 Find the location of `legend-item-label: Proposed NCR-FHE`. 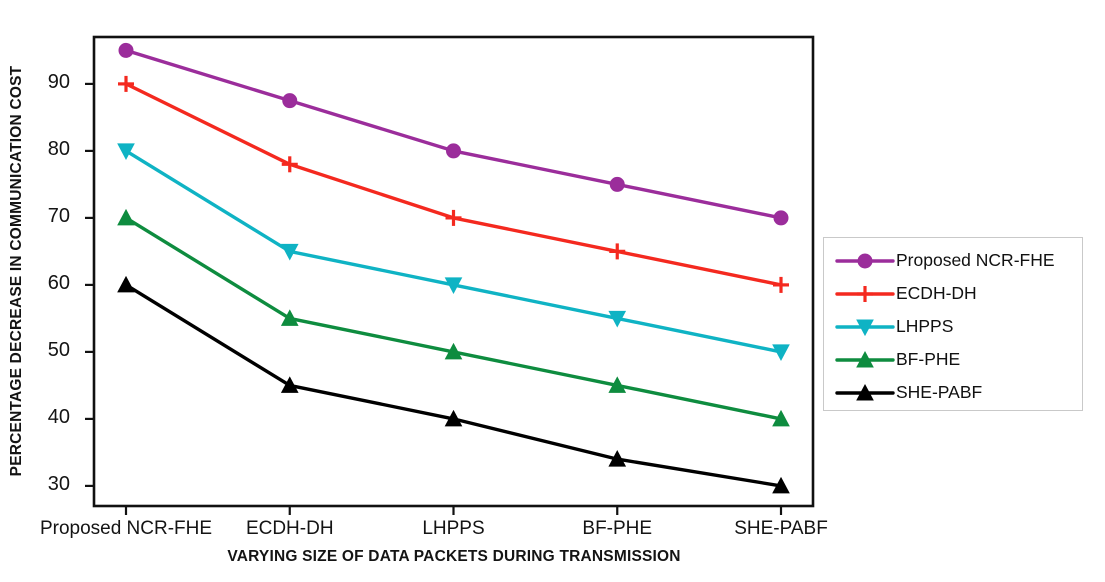

legend-item-label: Proposed NCR-FHE is located at coordinates (975, 260).